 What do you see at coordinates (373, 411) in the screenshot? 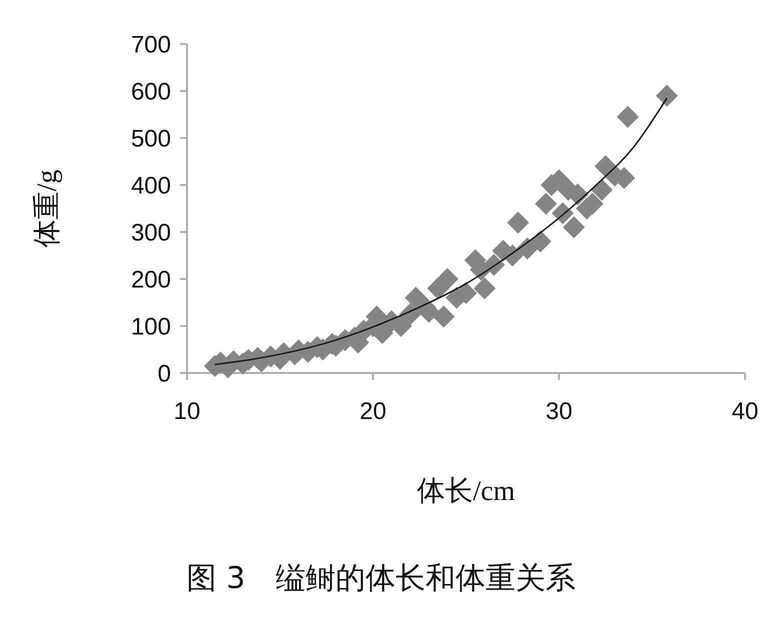
I see `x-tick-label: 20` at bounding box center [373, 411].